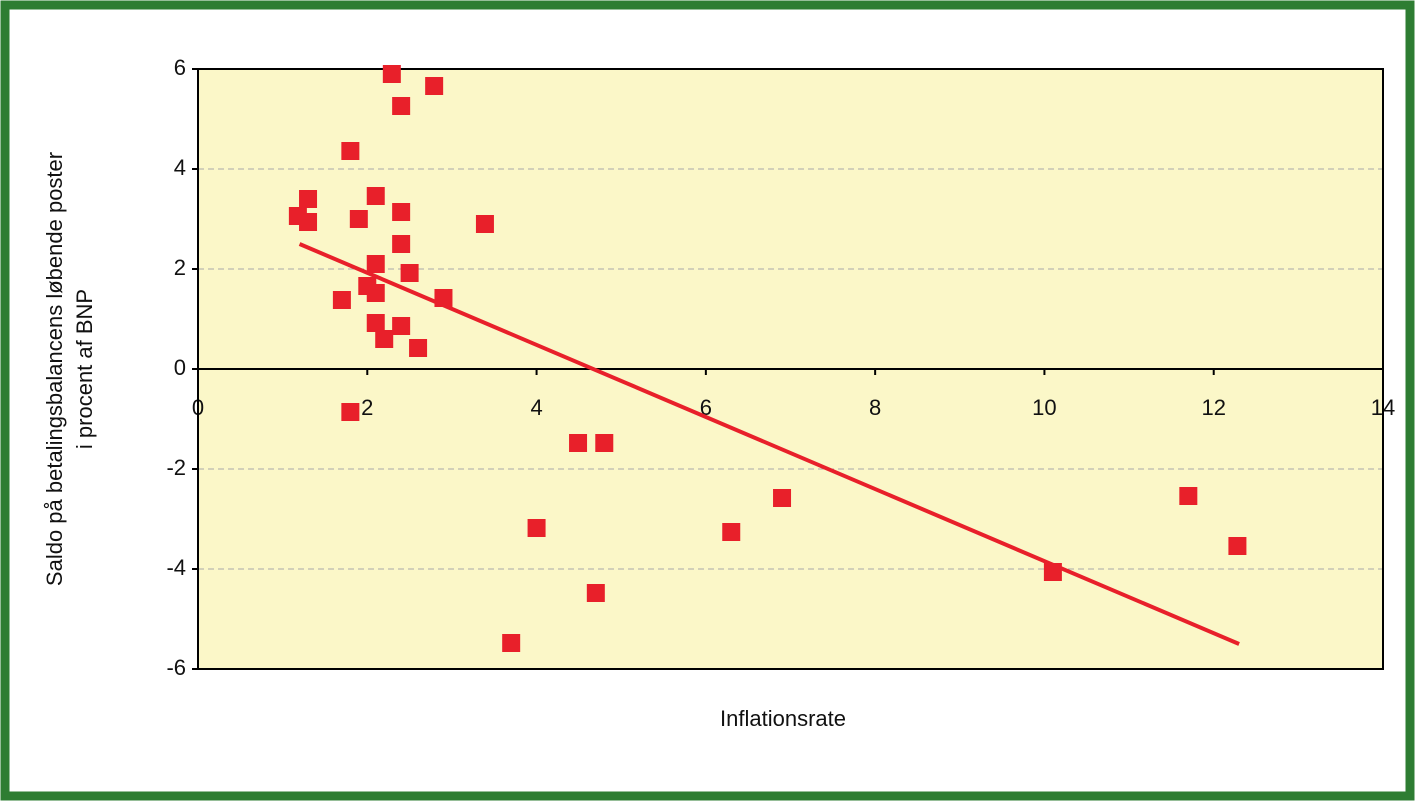 The height and width of the screenshot is (806, 1415). Describe the element at coordinates (180, 167) in the screenshot. I see `y-tick-label: 4` at that location.